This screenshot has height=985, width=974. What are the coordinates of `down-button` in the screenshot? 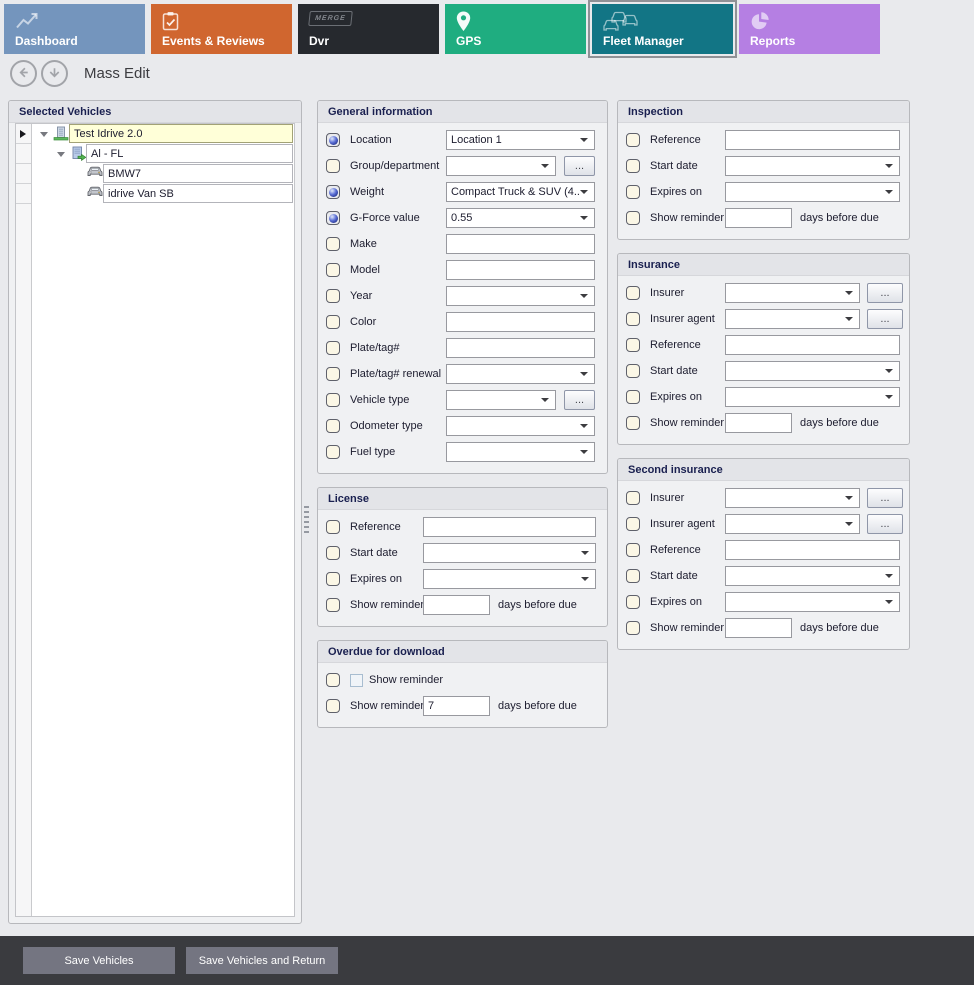 It's located at (54, 73).